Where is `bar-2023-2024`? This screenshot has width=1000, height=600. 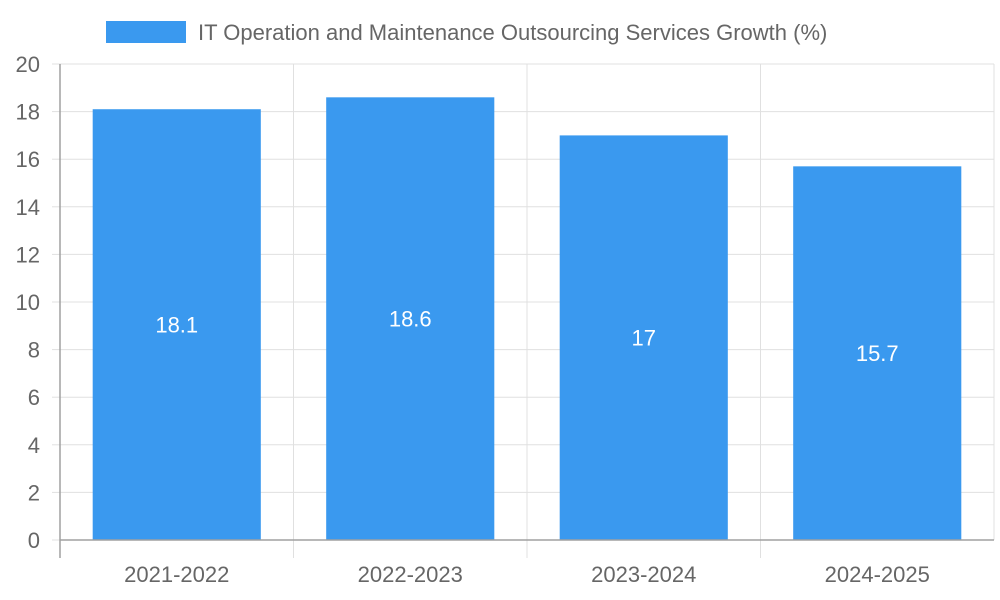
bar-2023-2024 is located at coordinates (643, 337).